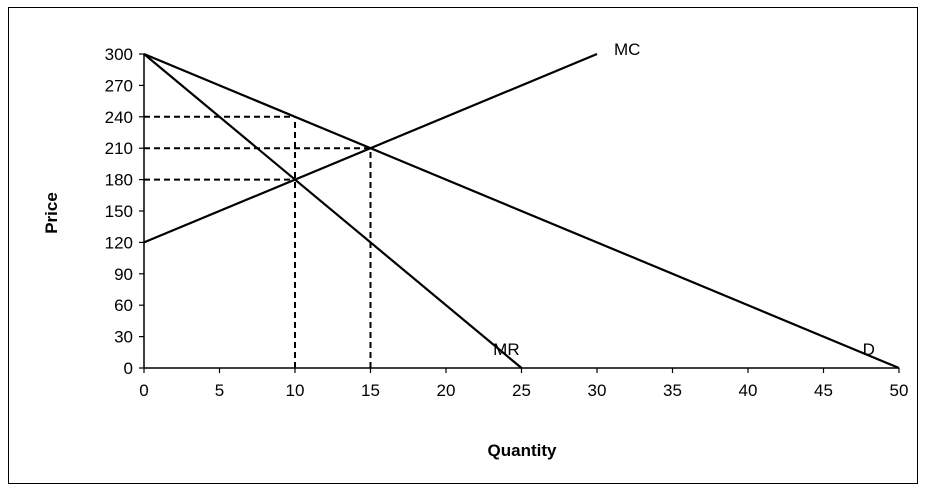 The height and width of the screenshot is (491, 926). Describe the element at coordinates (51, 213) in the screenshot. I see `y-axis-title: Price` at that location.